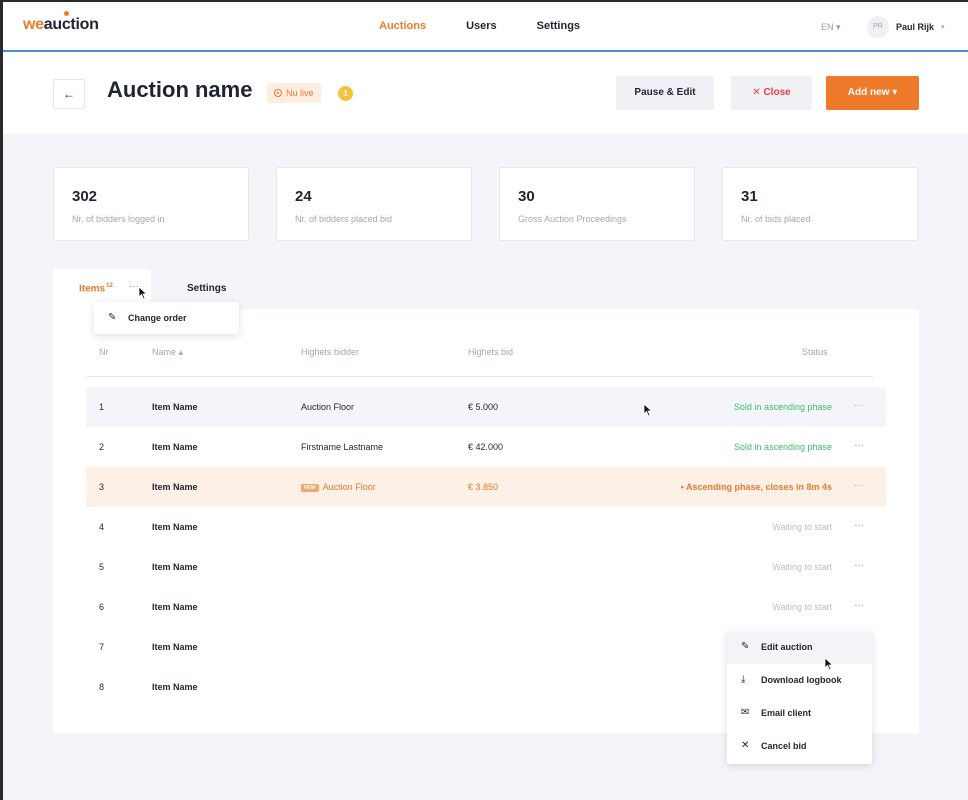 The height and width of the screenshot is (800, 968). I want to click on stat-value: 24, so click(303, 196).